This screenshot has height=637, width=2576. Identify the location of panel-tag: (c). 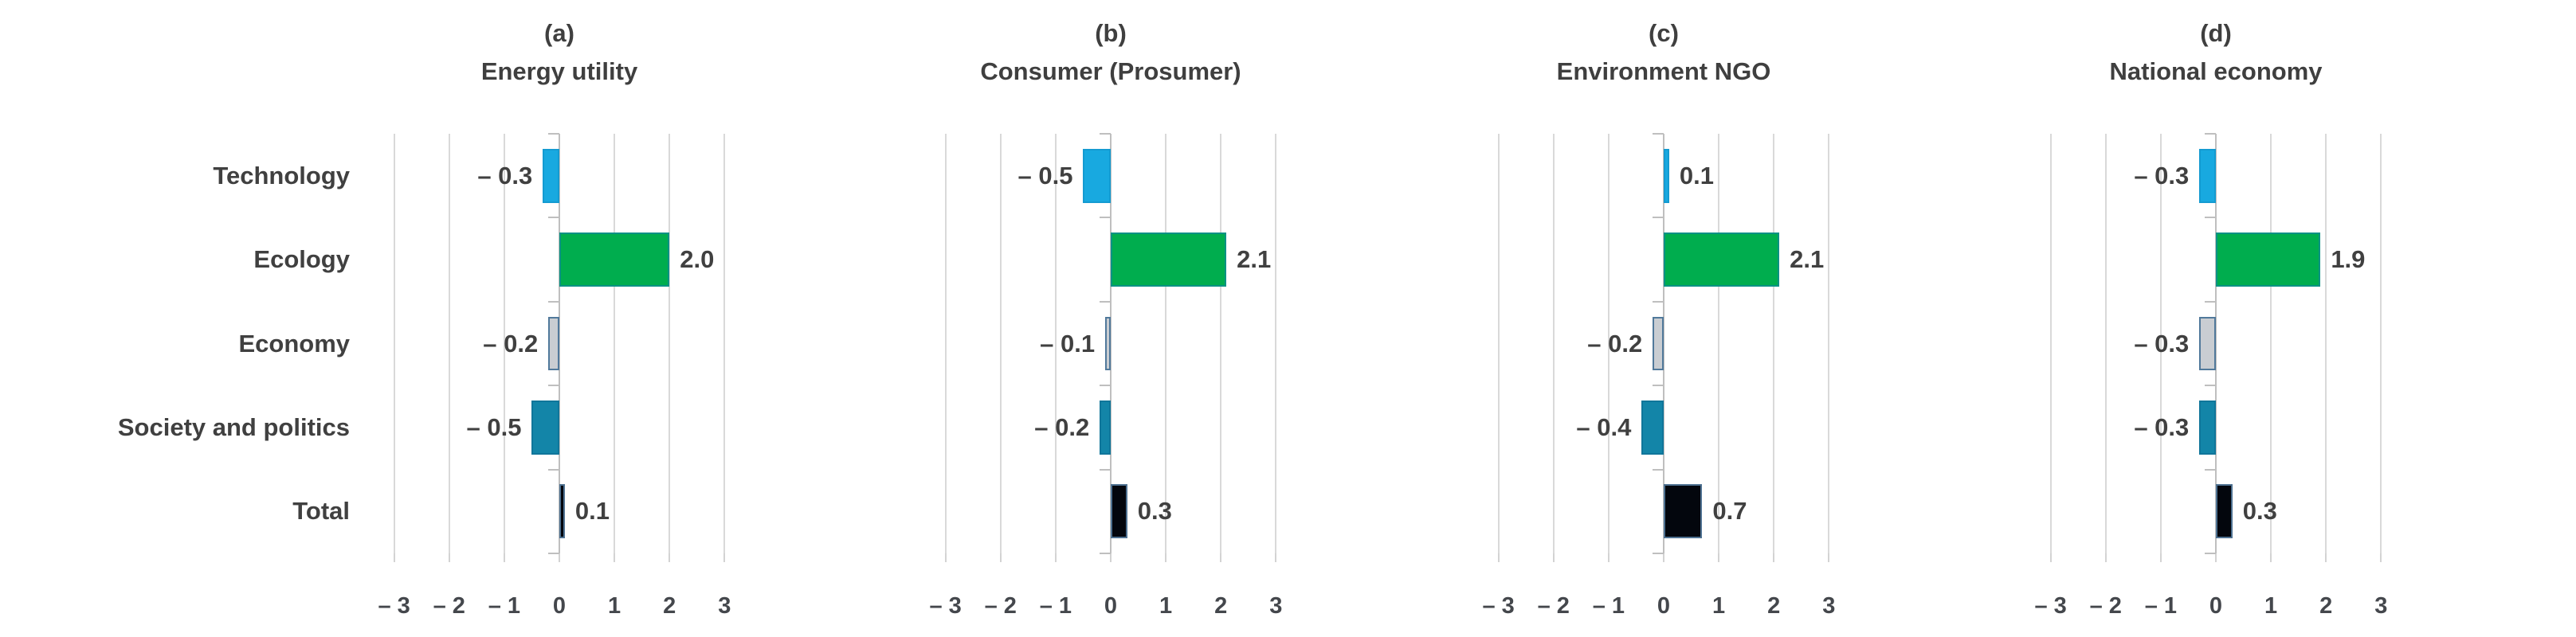
(1664, 33).